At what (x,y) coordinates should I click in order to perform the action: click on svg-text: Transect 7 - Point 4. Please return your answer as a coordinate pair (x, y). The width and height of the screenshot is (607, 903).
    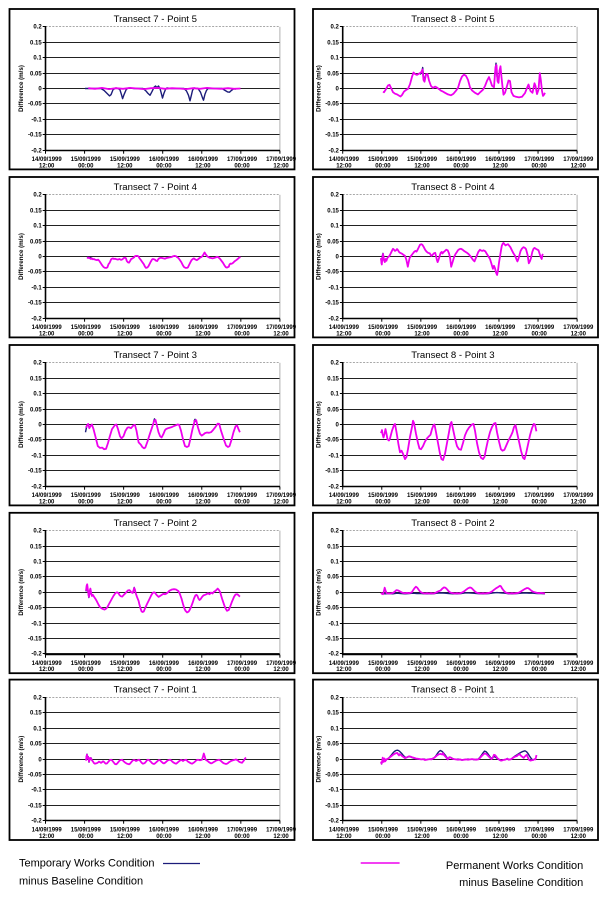
    Looking at the image, I should click on (156, 187).